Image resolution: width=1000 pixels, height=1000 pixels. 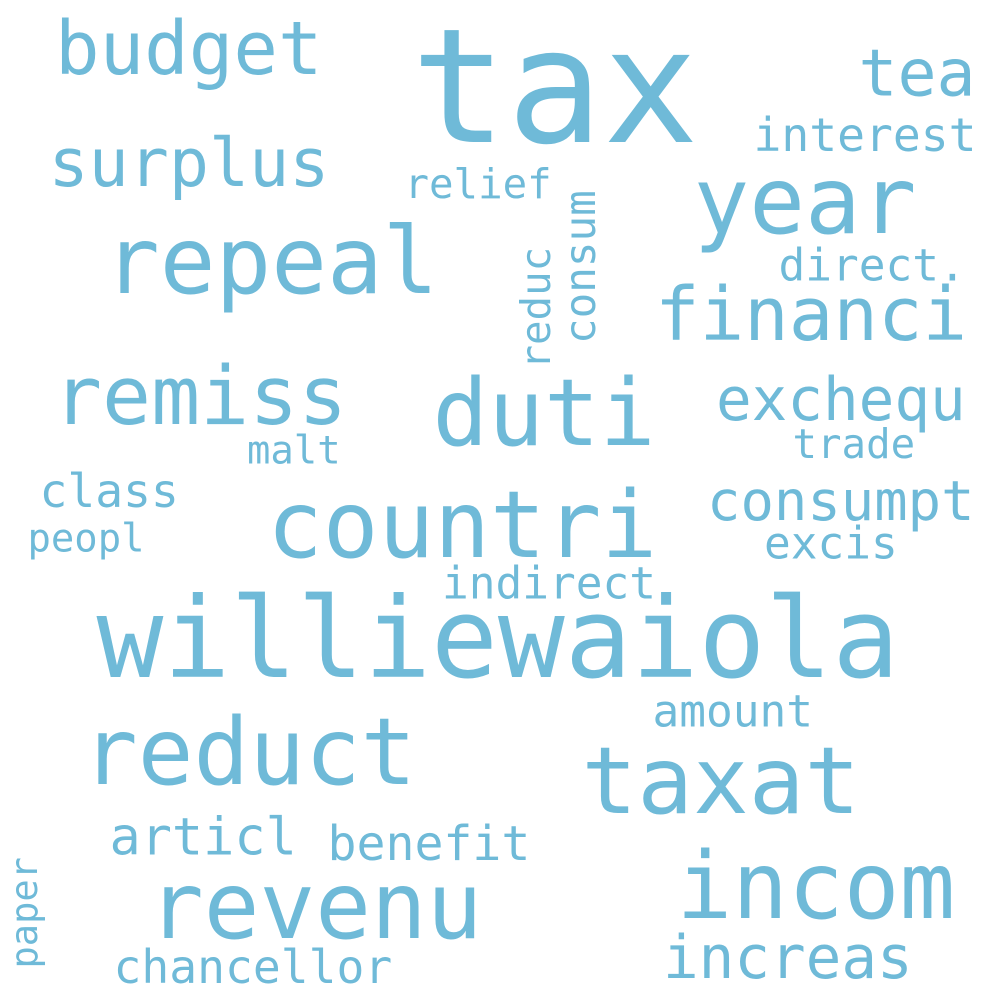 What do you see at coordinates (733, 712) in the screenshot?
I see `word-amount: amount` at bounding box center [733, 712].